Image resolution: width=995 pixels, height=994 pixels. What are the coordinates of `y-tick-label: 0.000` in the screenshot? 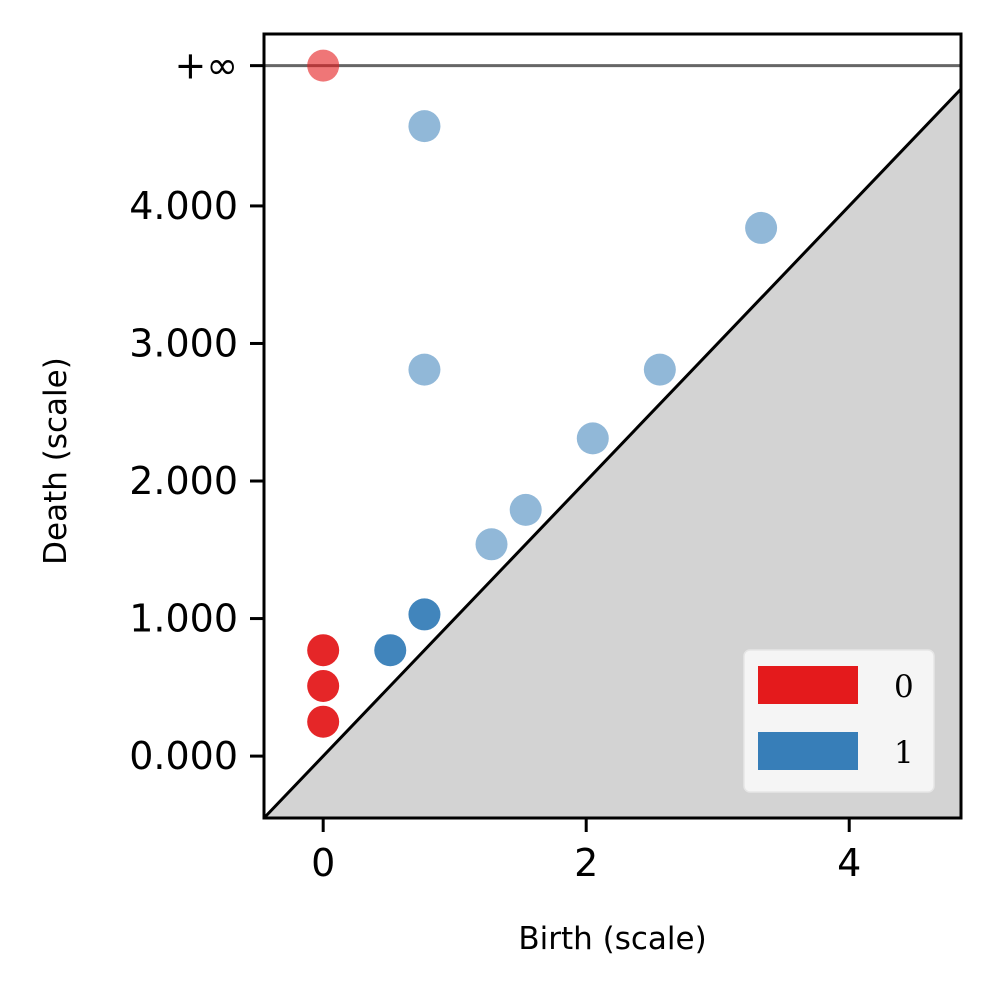 It's located at (183, 756).